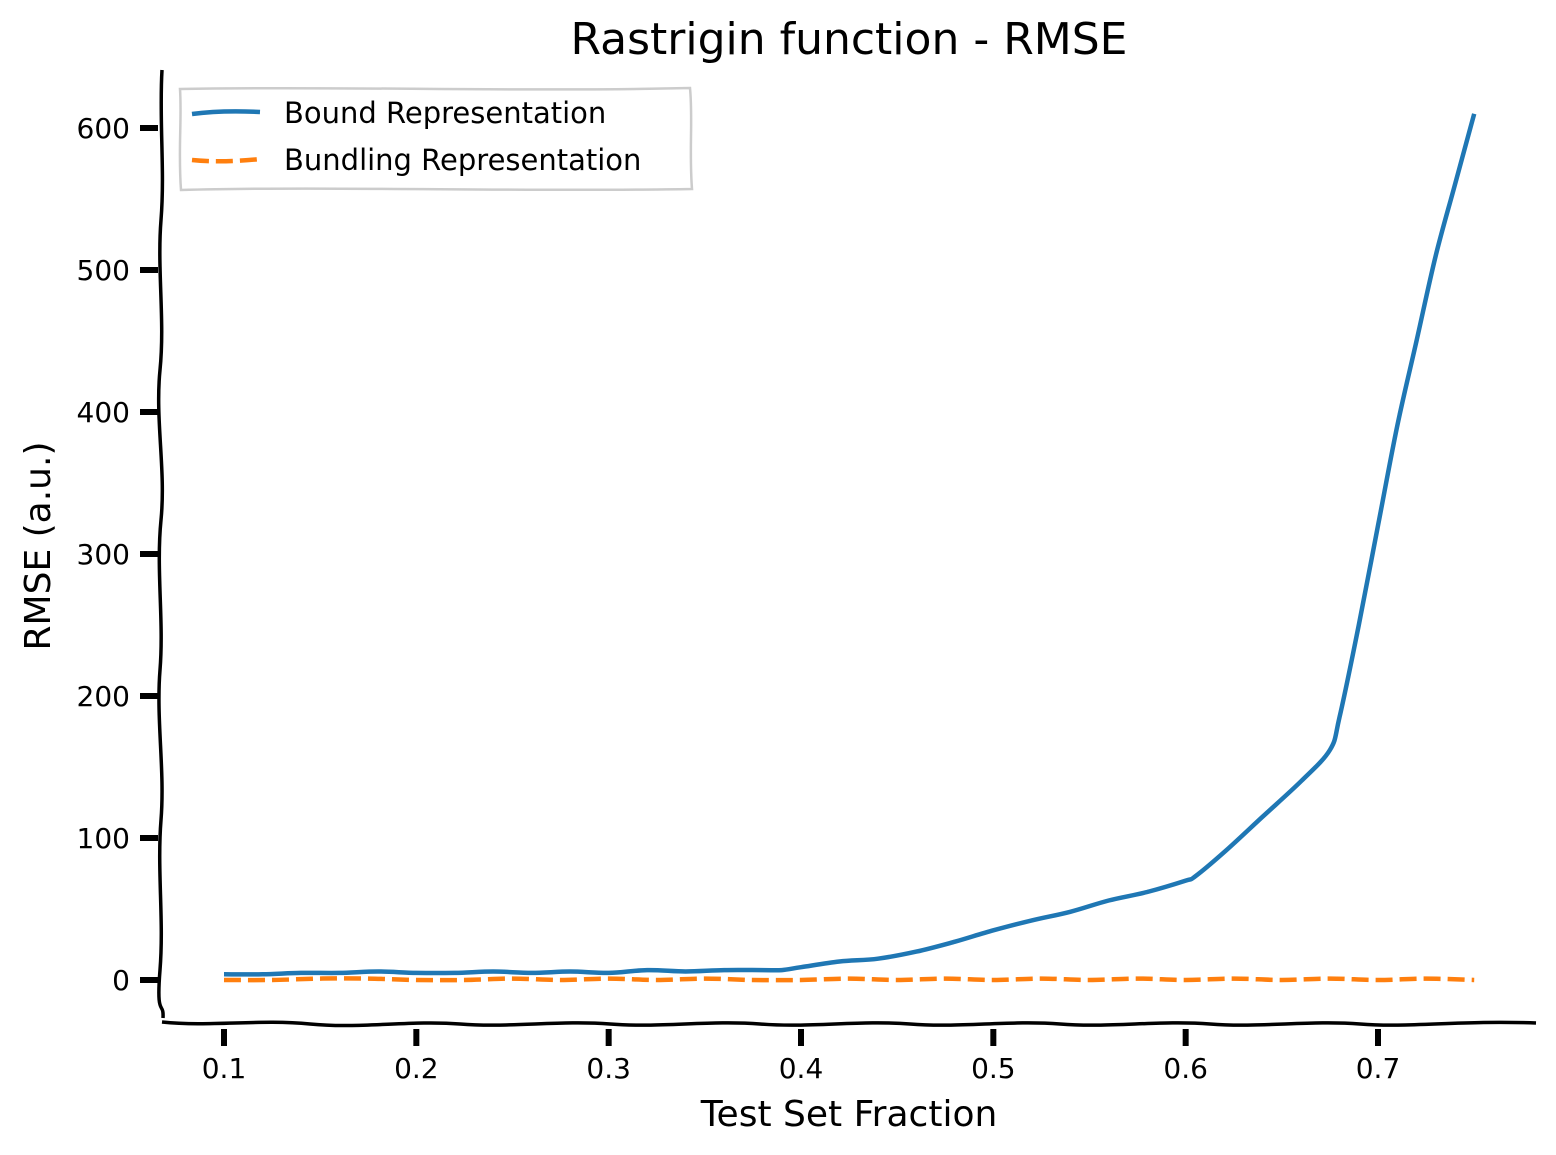 This screenshot has width=1556, height=1155. What do you see at coordinates (103, 696) in the screenshot?
I see `y-tick-label: 200` at bounding box center [103, 696].